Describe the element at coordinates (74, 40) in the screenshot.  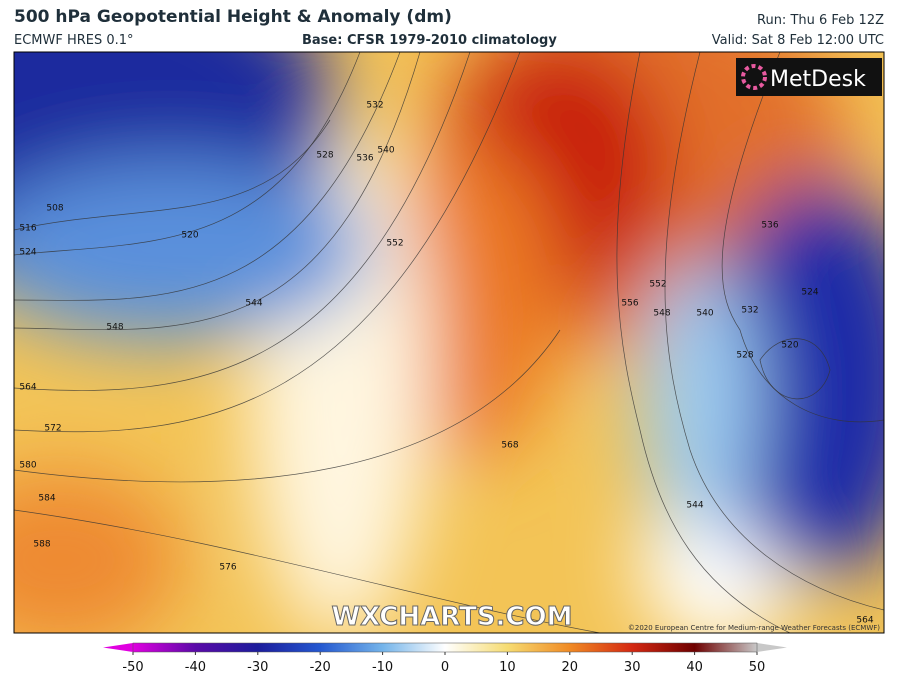
I see `model: ECMWF HRES 0.1°` at that location.